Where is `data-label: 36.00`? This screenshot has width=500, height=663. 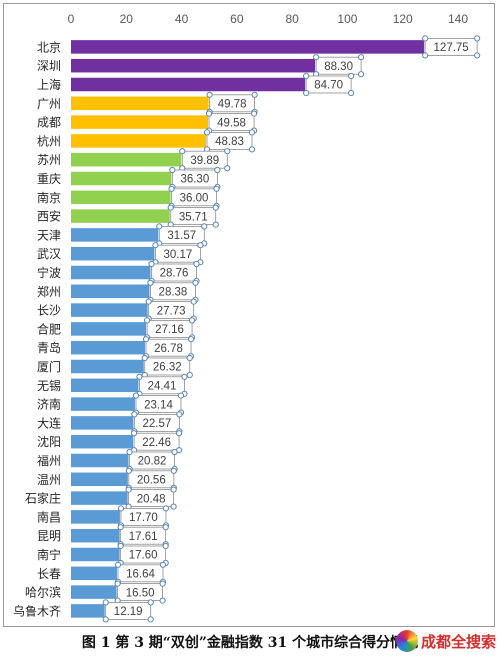
data-label: 36.00 is located at coordinates (194, 199).